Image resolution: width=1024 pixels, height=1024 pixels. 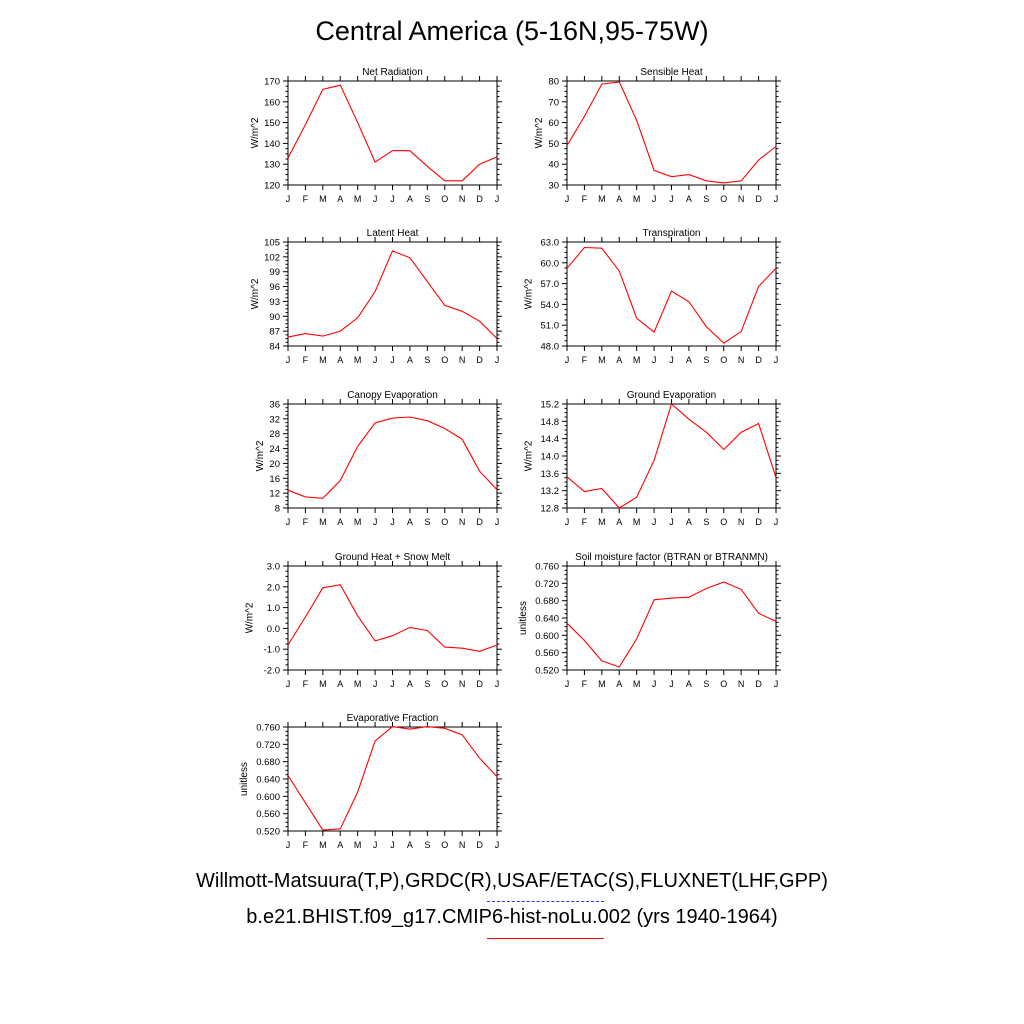 I want to click on y-tick-label: 48.0, so click(x=550, y=347).